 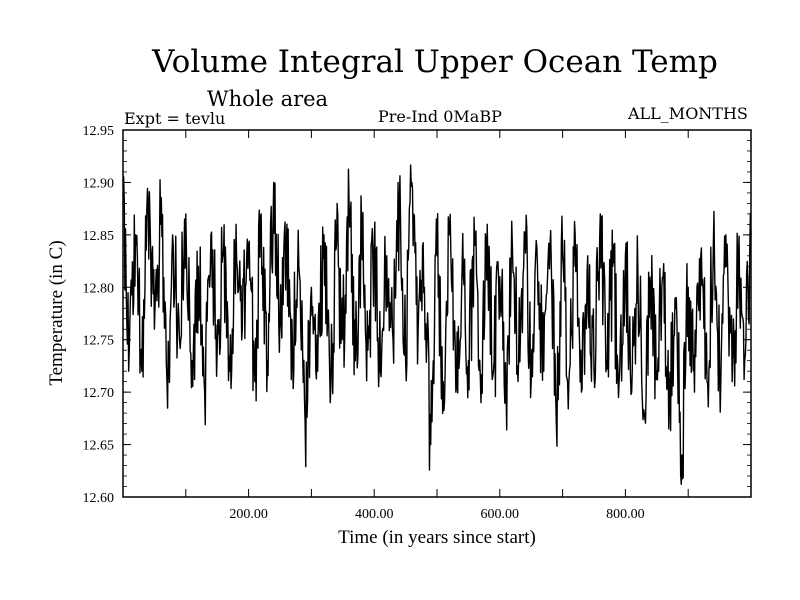 I want to click on x-tick-label: 200.00, so click(x=248, y=514).